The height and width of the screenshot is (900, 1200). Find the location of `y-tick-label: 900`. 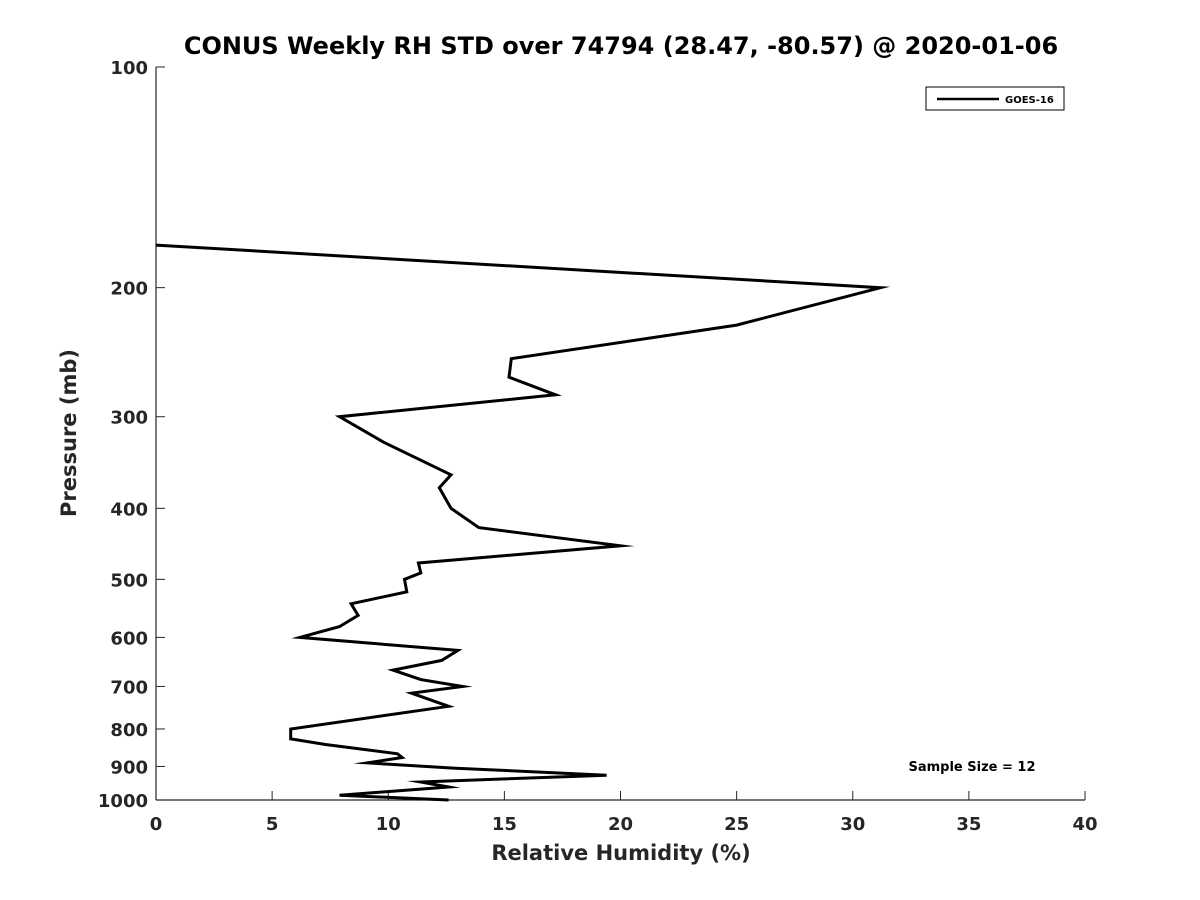

y-tick-label: 900 is located at coordinates (129, 767).